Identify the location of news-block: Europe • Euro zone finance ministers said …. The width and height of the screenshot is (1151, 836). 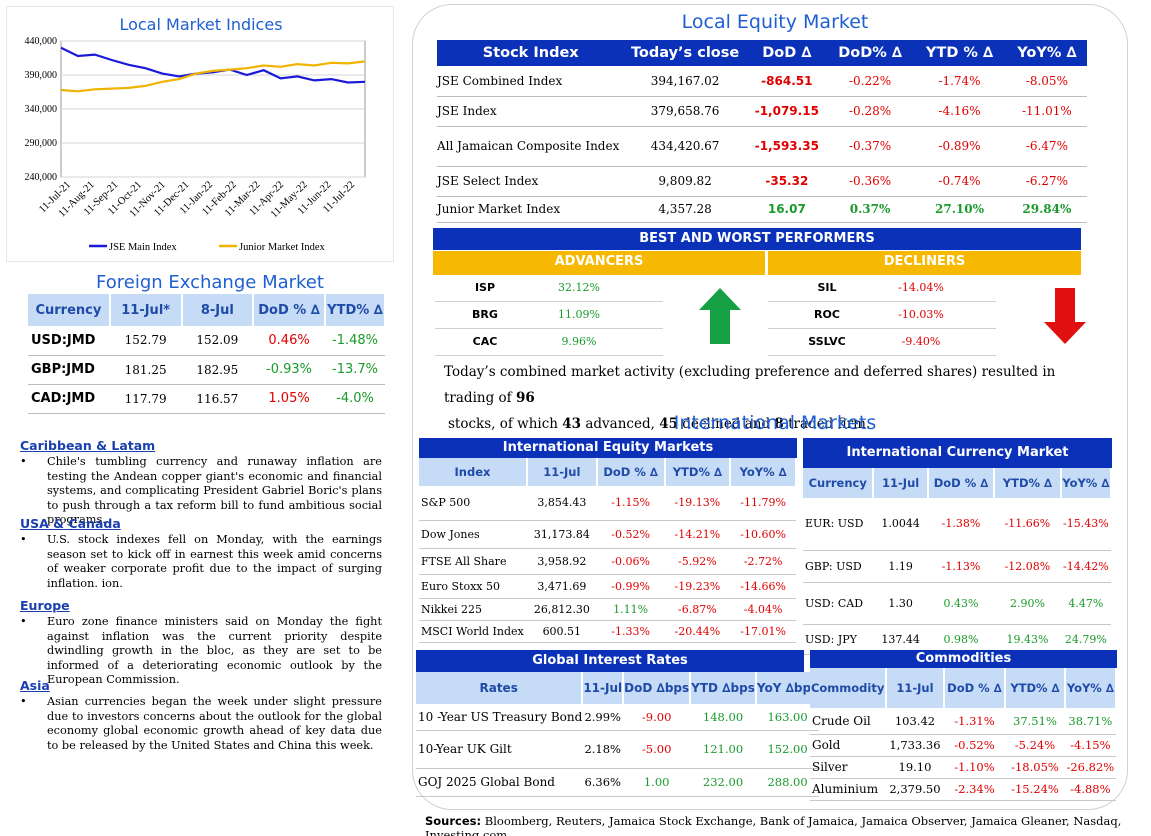
(201, 643).